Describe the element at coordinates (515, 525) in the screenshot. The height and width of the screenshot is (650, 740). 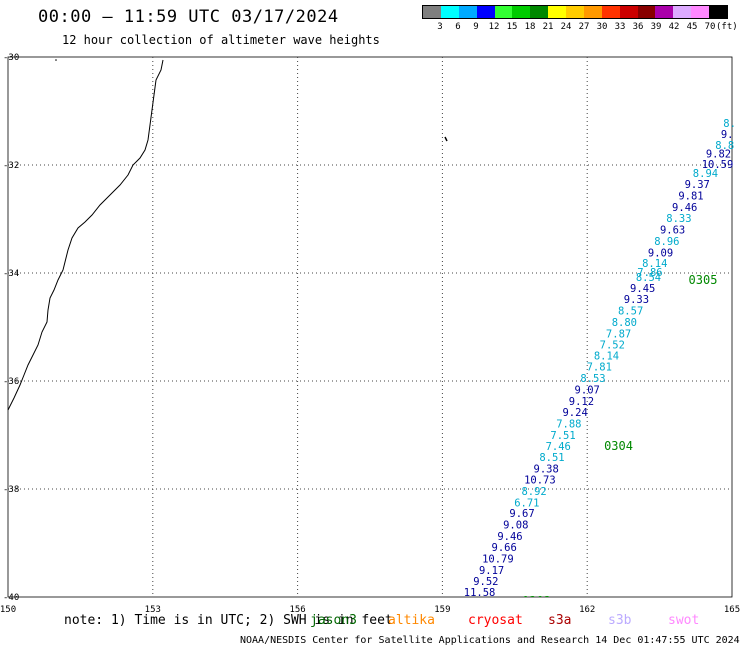
I see `wave-height-label: 9.08` at that location.